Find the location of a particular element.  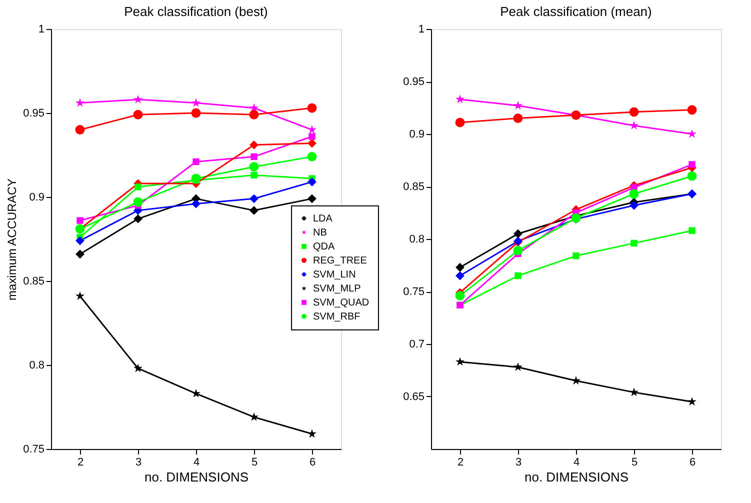

legend-label: SVM_MLP is located at coordinates (337, 288).